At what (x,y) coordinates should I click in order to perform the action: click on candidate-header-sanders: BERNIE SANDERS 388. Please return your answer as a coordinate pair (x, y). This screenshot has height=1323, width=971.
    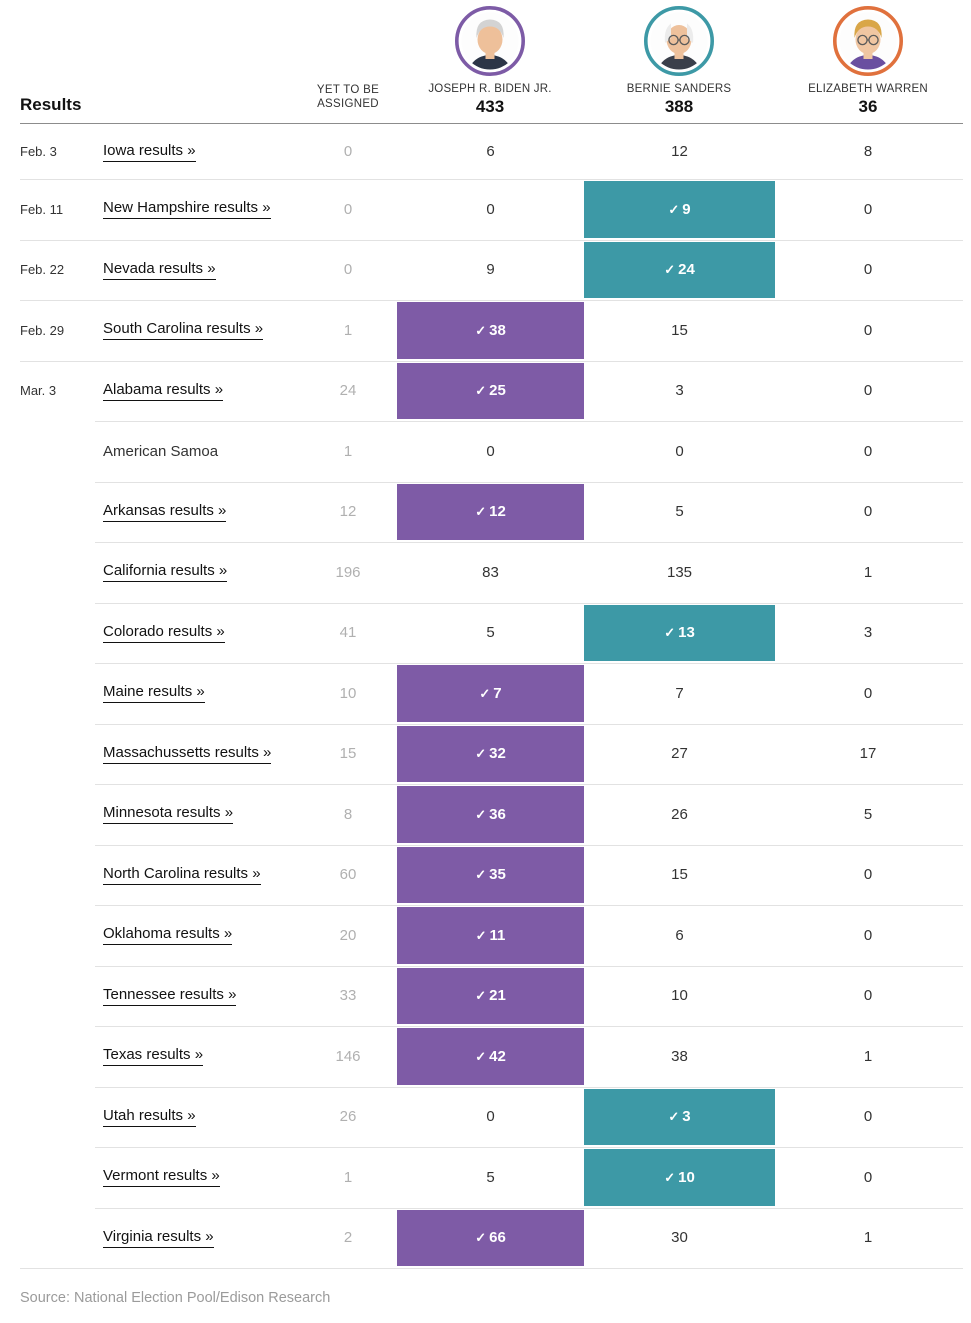
    Looking at the image, I should click on (679, 61).